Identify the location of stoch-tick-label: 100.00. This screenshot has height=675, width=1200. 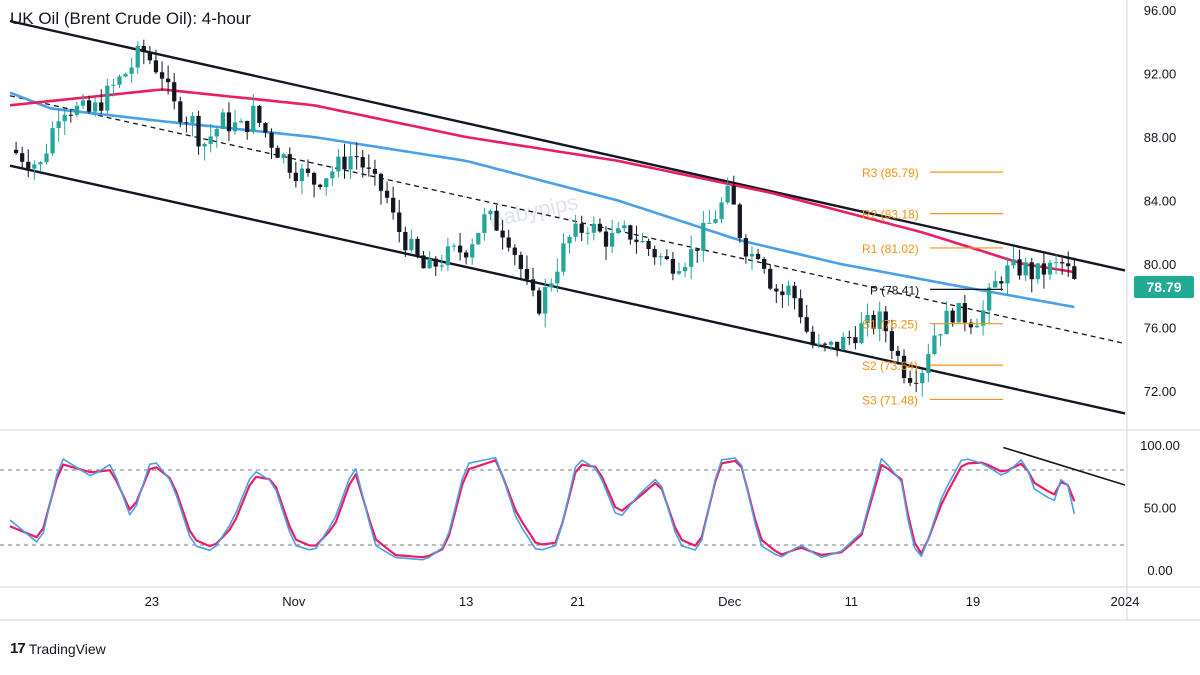
(1160, 445).